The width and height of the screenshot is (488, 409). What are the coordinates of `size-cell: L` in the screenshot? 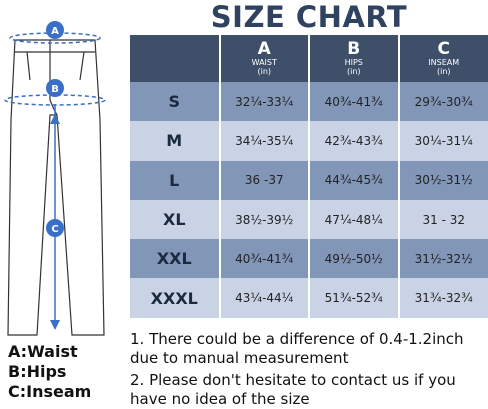 It's located at (175, 180).